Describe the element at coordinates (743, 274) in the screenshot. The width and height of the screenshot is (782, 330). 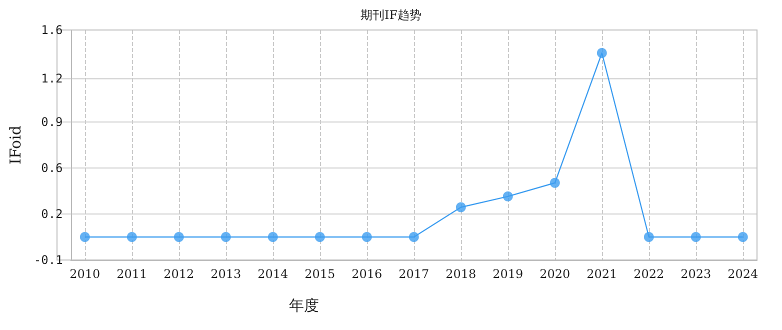
I see `x-tick-label: 2024` at that location.